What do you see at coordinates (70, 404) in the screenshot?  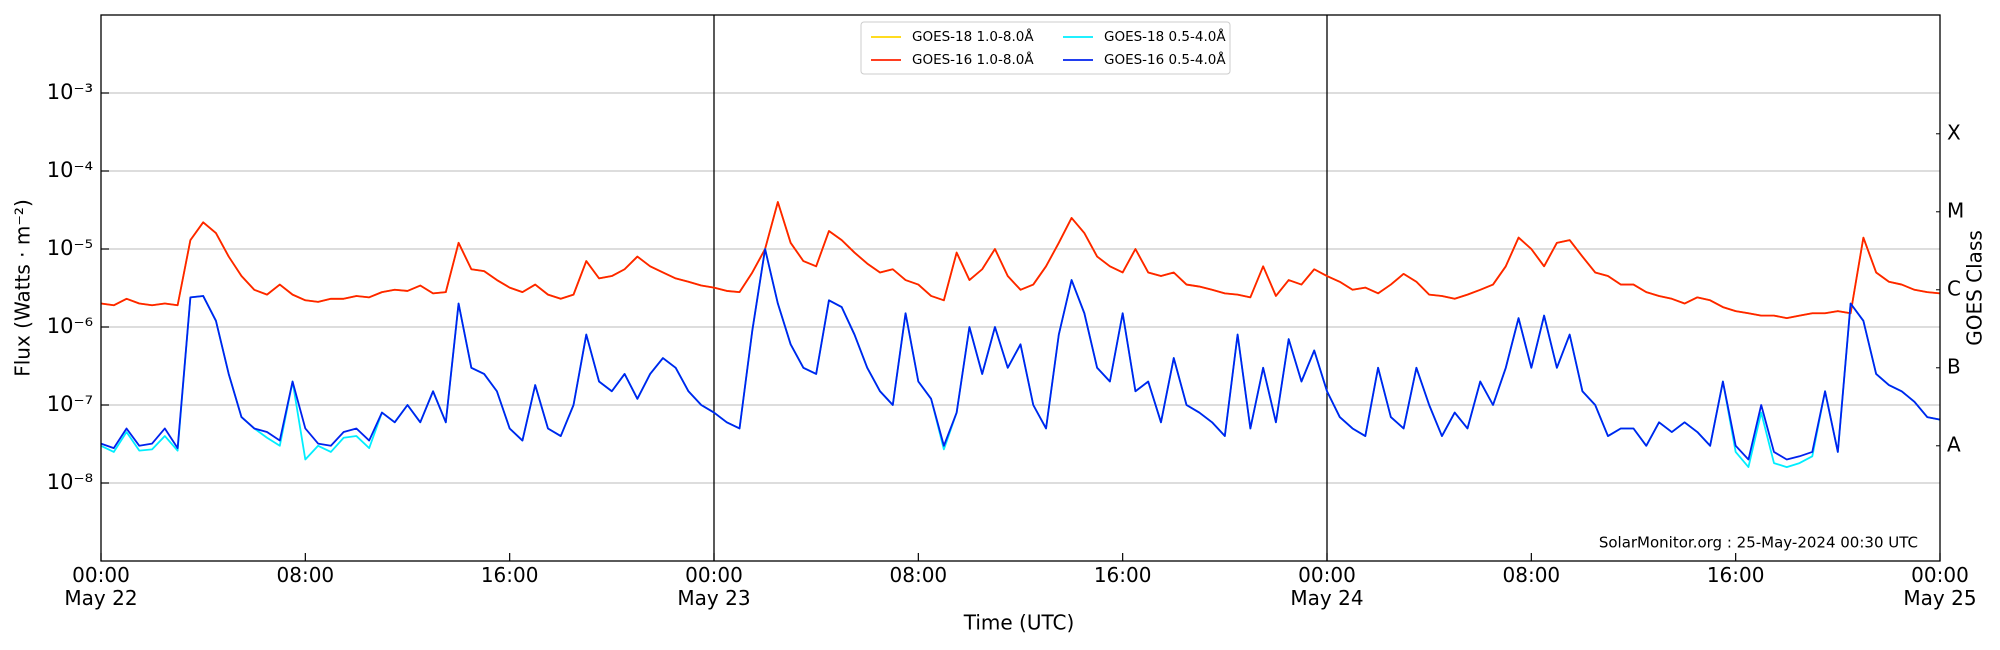 I see `y-tick-label: 10⁻⁷` at bounding box center [70, 404].